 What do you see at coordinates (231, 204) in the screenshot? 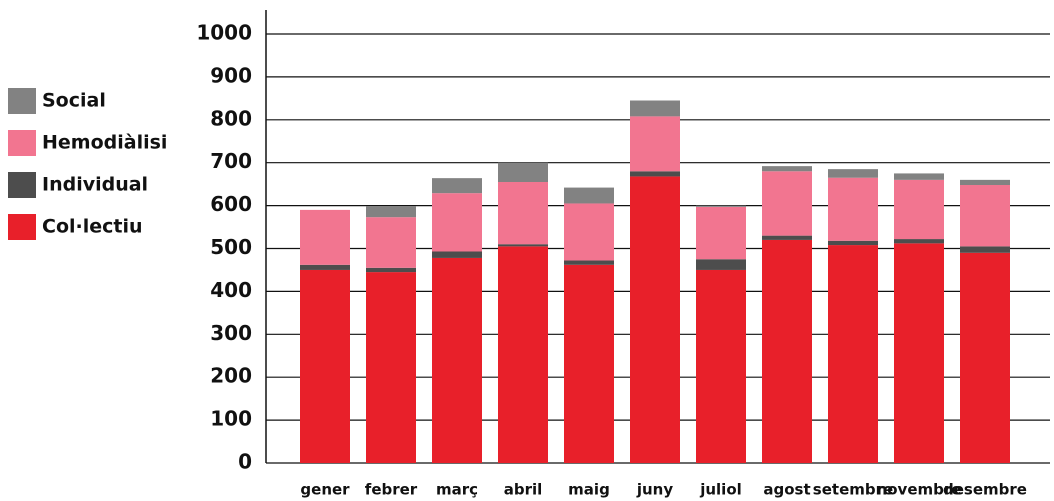
I see `y-tick-label: 600` at bounding box center [231, 204].